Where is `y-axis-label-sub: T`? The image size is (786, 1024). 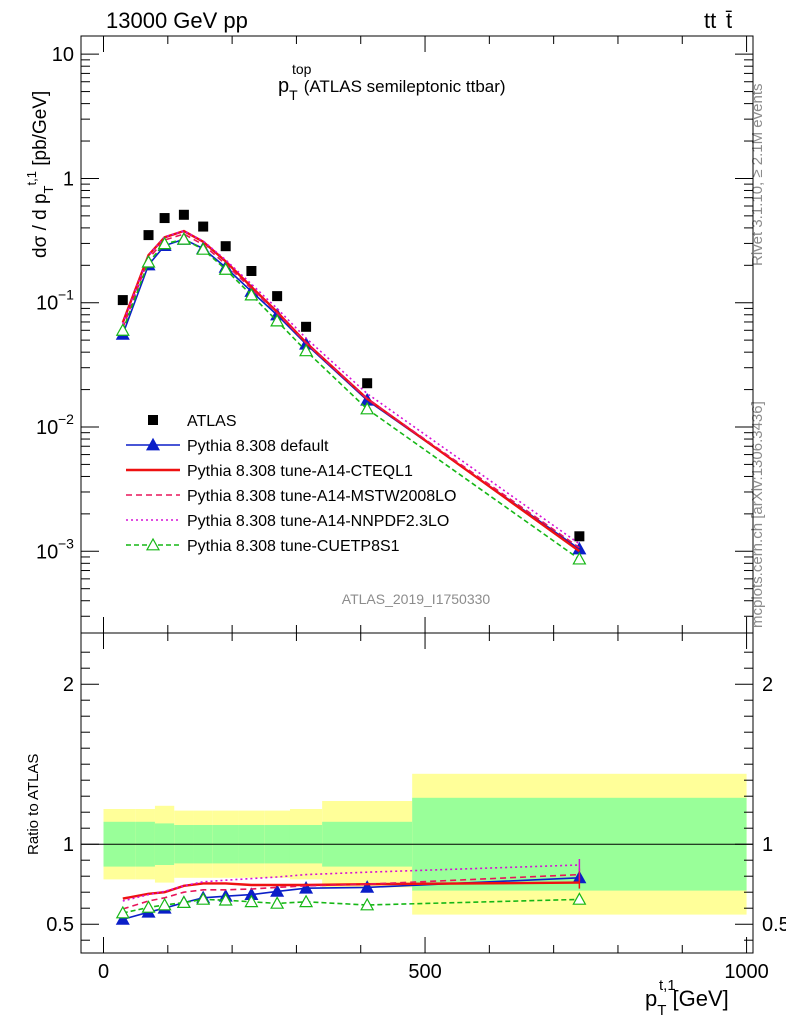
y-axis-label-sub: T is located at coordinates (48, 189).